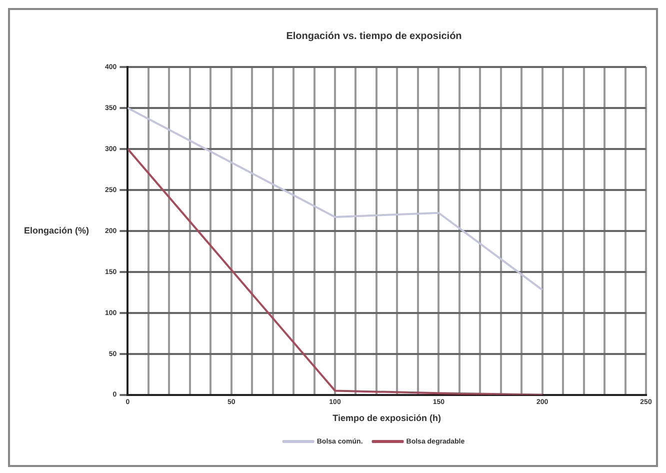  Describe the element at coordinates (387, 418) in the screenshot. I see `x-axis-title: Tiempo de exposición (h)` at that location.